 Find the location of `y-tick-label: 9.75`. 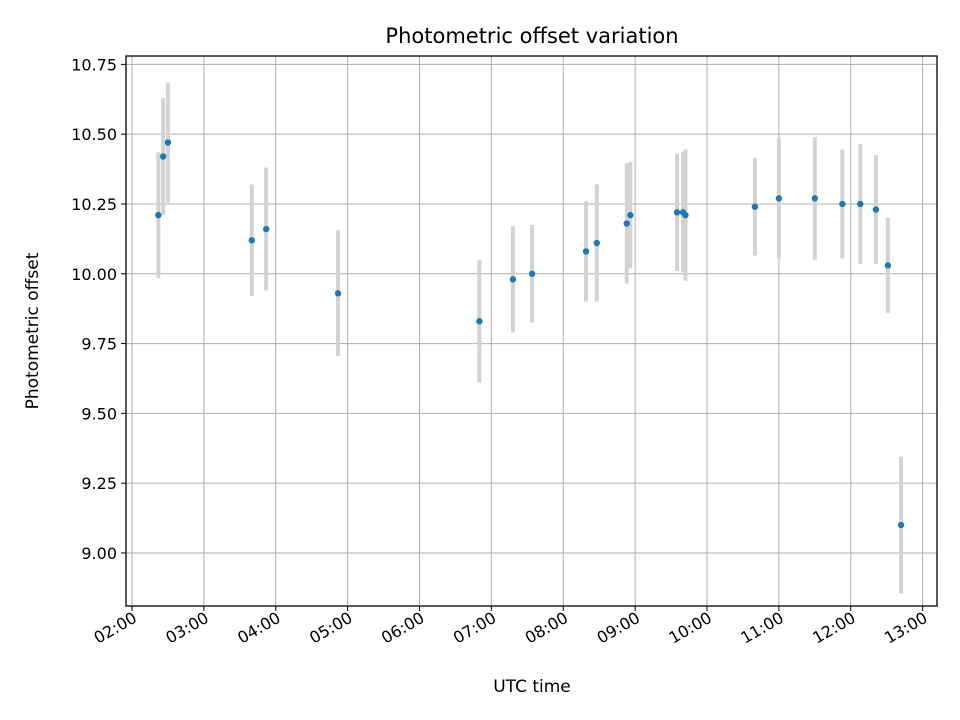

y-tick-label: 9.75 is located at coordinates (99, 344).